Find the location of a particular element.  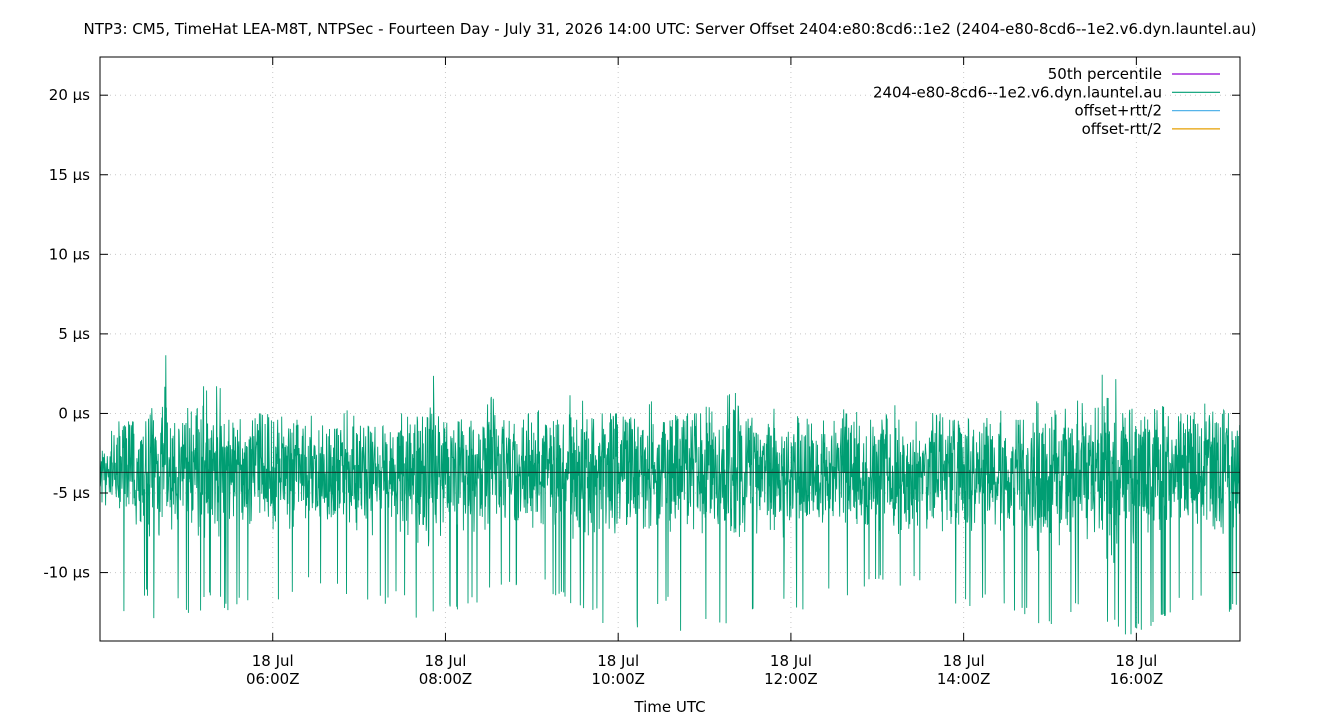

x-tick-time-label: 08:00Z is located at coordinates (446, 679).